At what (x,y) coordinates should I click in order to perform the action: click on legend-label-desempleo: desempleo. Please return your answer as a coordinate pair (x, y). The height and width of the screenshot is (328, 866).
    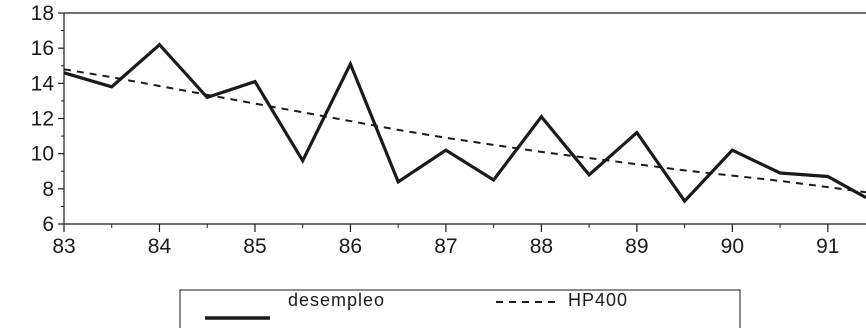
    Looking at the image, I should click on (336, 300).